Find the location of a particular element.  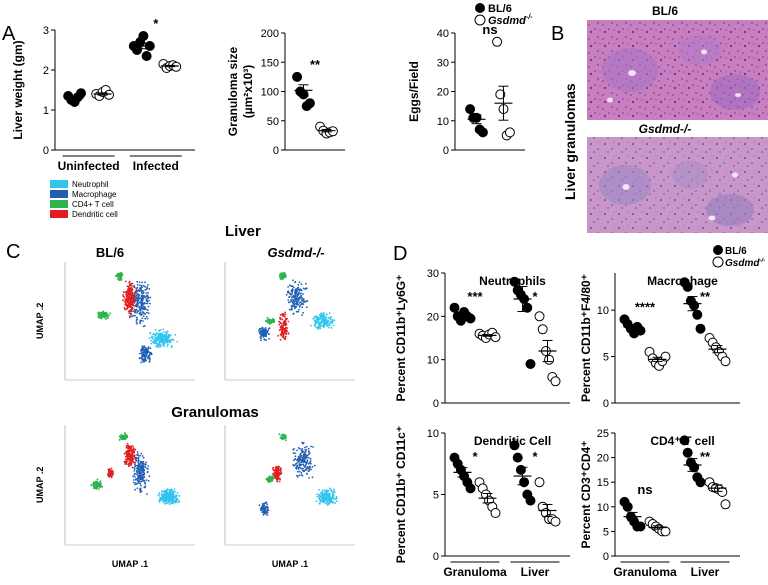

umap-row-granulomas: Granulomas is located at coordinates (215, 412).